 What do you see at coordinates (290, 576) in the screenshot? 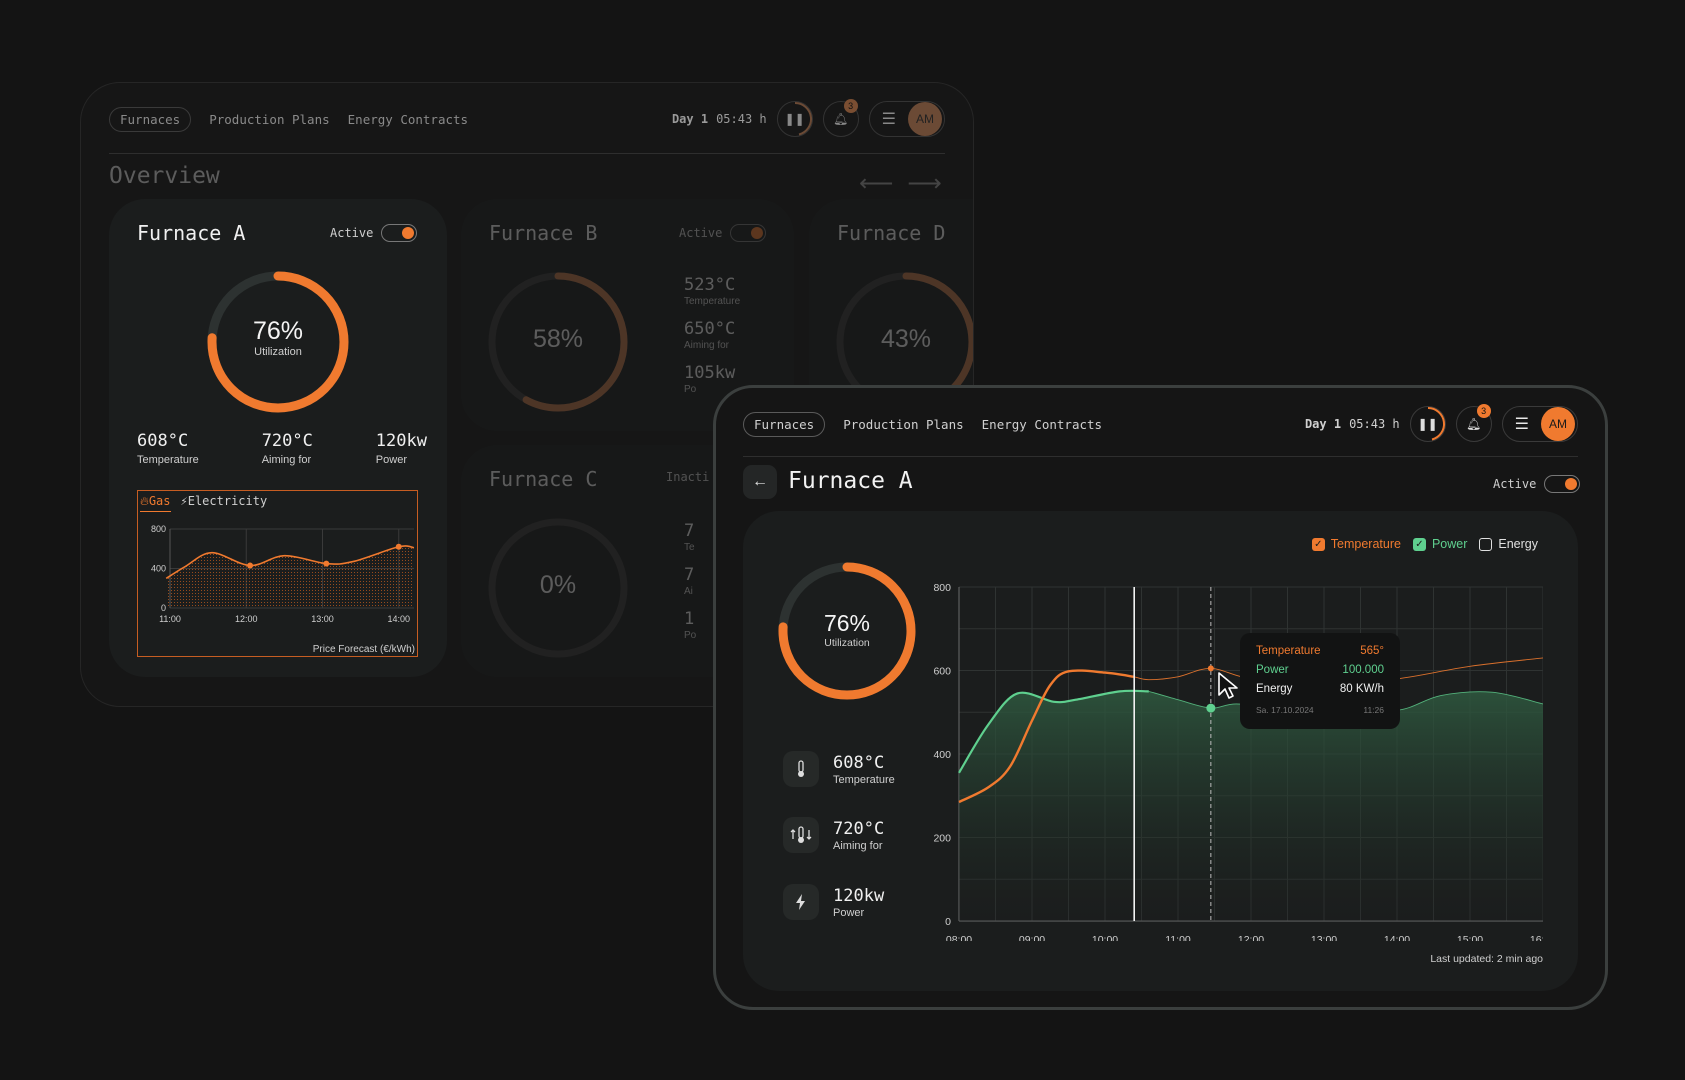
I see `gas-area` at bounding box center [290, 576].